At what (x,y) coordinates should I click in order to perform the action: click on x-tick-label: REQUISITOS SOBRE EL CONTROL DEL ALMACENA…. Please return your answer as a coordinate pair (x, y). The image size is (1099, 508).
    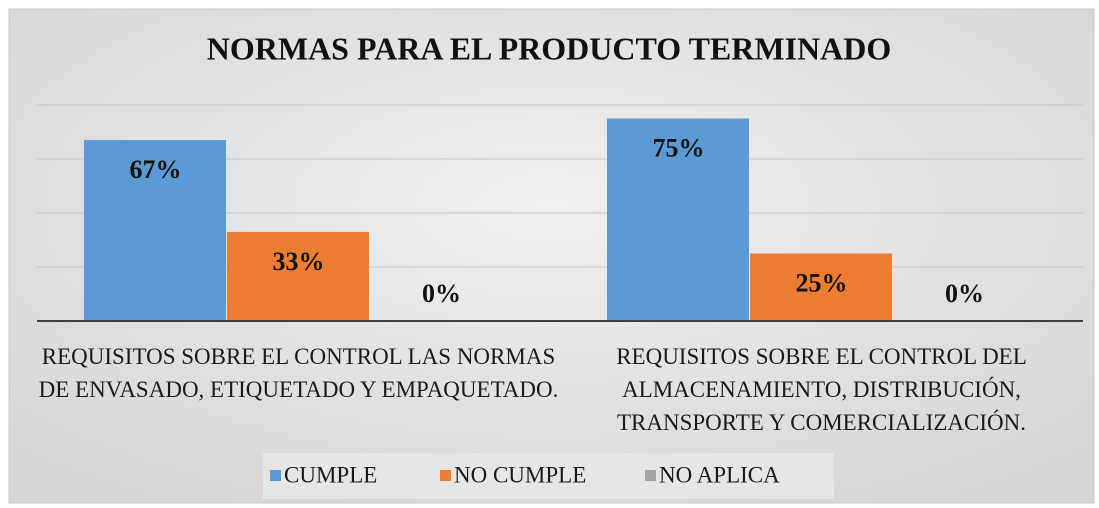
    Looking at the image, I should click on (821, 389).